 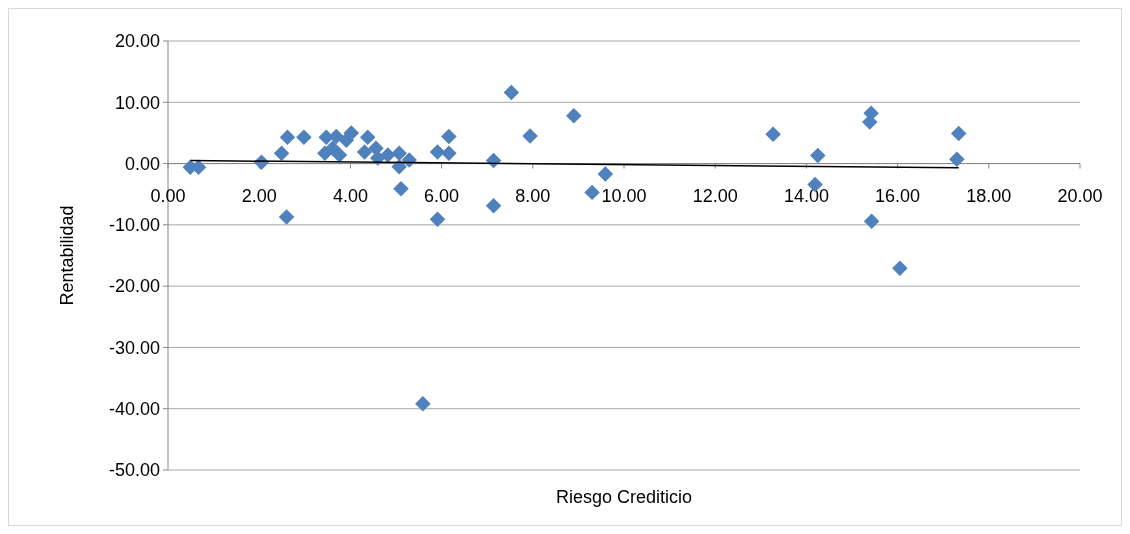 I want to click on y-tick-label: 10.00, so click(x=137, y=102).